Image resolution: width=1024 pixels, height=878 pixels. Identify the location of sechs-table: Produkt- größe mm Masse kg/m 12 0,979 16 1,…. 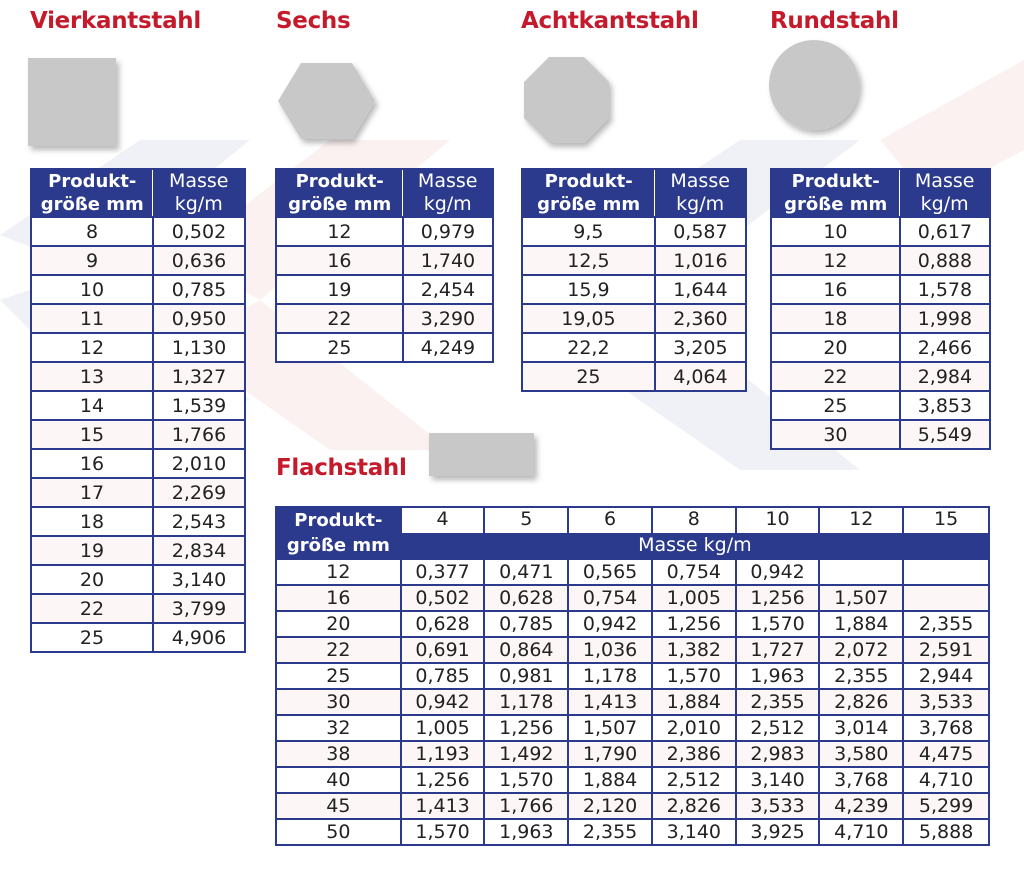
(385, 265).